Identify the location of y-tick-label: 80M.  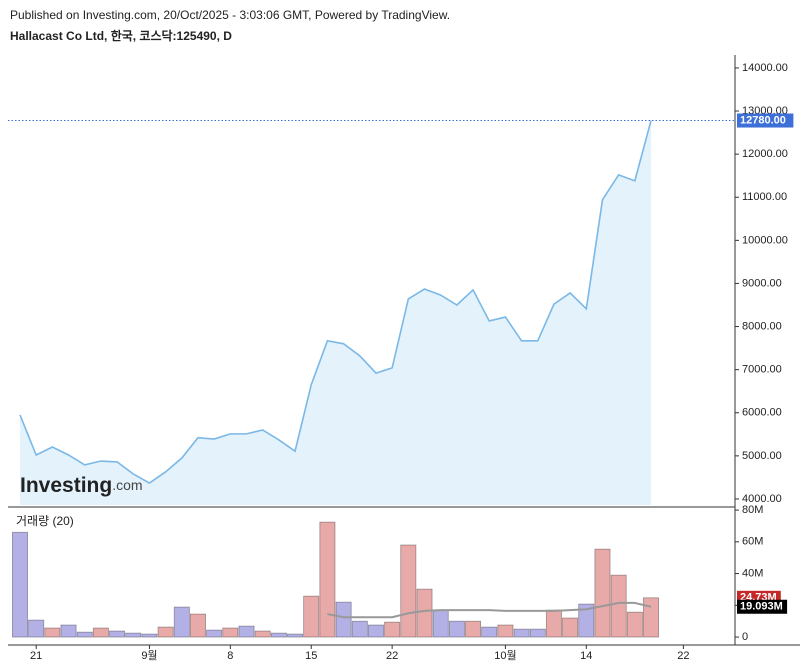
(752, 510).